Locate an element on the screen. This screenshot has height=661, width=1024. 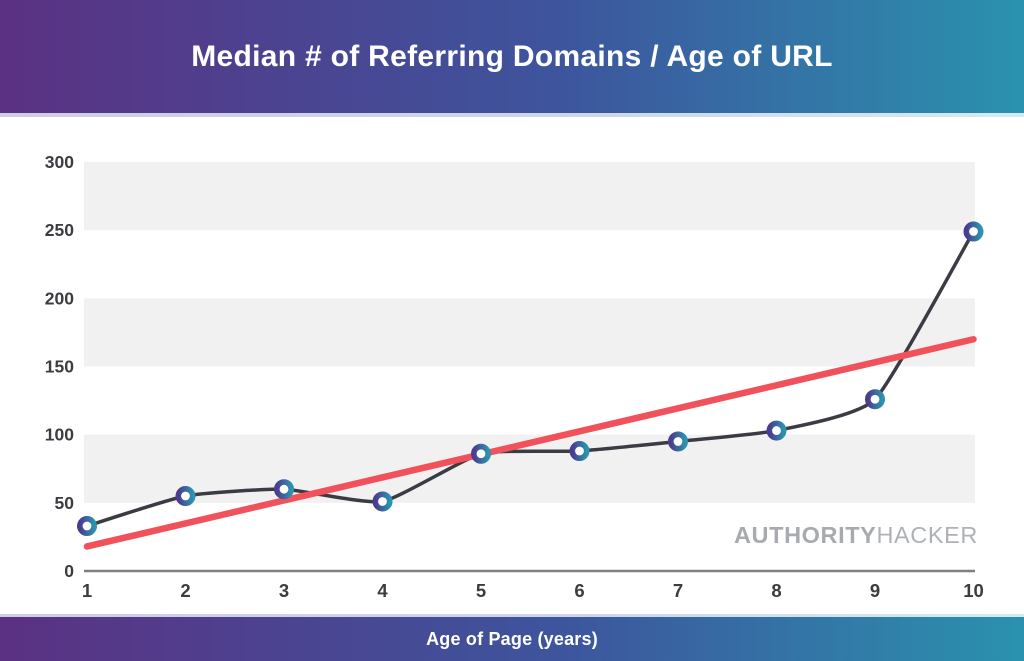
x-axis-title-bar: Age of Page (years) is located at coordinates (512, 639).